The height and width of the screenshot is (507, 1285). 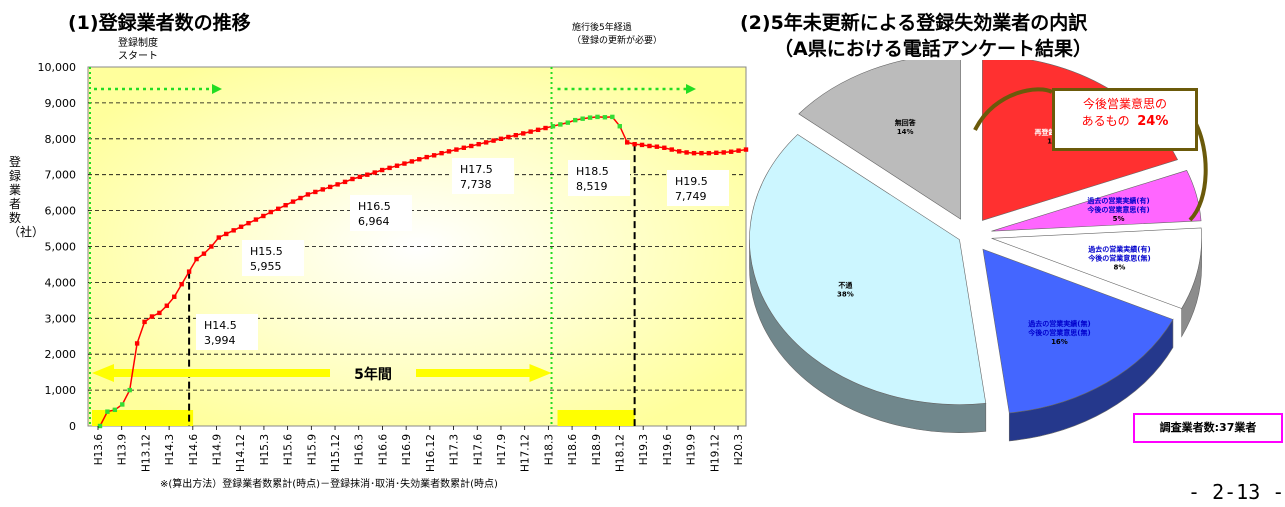 What do you see at coordinates (241, 453) in the screenshot?
I see `x-tick-label: H14.12` at bounding box center [241, 453].